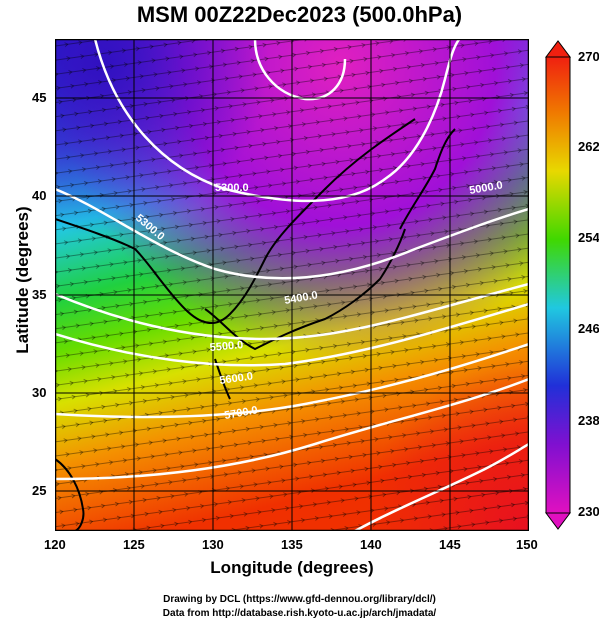 This screenshot has width=599, height=625. I want to click on colorbar-scale, so click(558, 285).